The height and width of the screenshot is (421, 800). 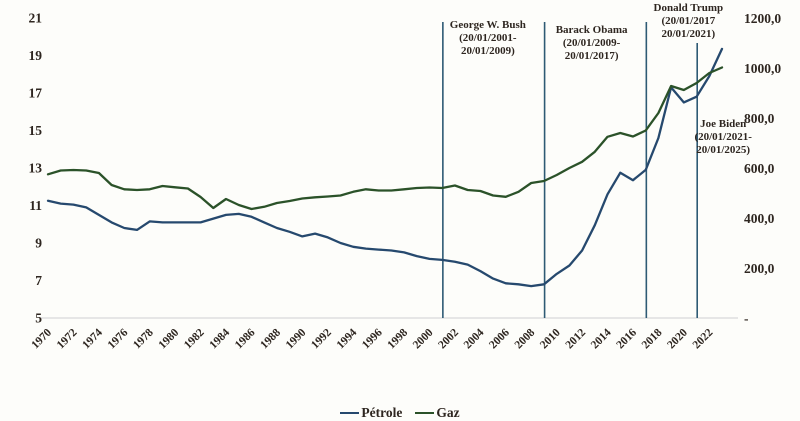 What do you see at coordinates (723, 124) in the screenshot?
I see `annotation-president-name: Joe Biden` at bounding box center [723, 124].